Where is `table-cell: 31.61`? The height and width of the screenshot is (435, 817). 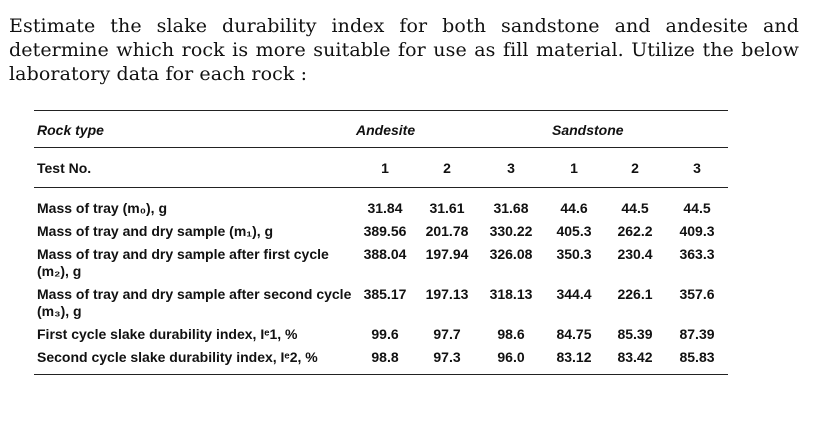 table-cell: 31.61 is located at coordinates (447, 203).